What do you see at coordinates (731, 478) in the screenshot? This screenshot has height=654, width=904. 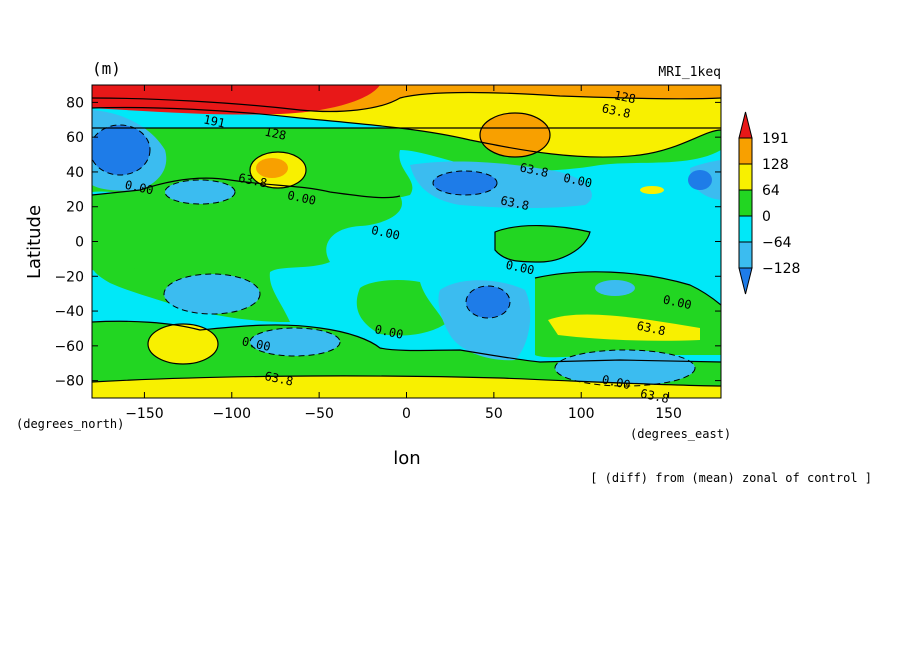 I see `footnote: [ (diff) from (mean) zonal of control ]` at bounding box center [731, 478].